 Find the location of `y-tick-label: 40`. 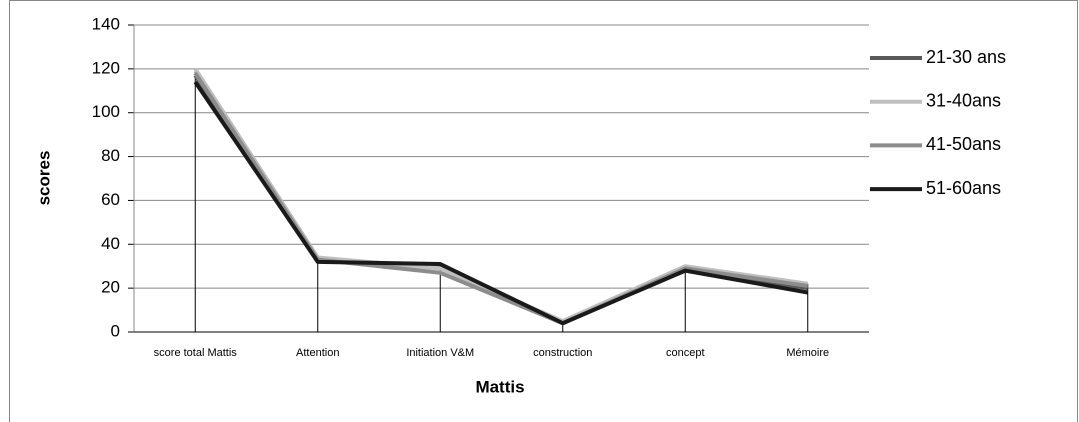

y-tick-label: 40 is located at coordinates (110, 243).